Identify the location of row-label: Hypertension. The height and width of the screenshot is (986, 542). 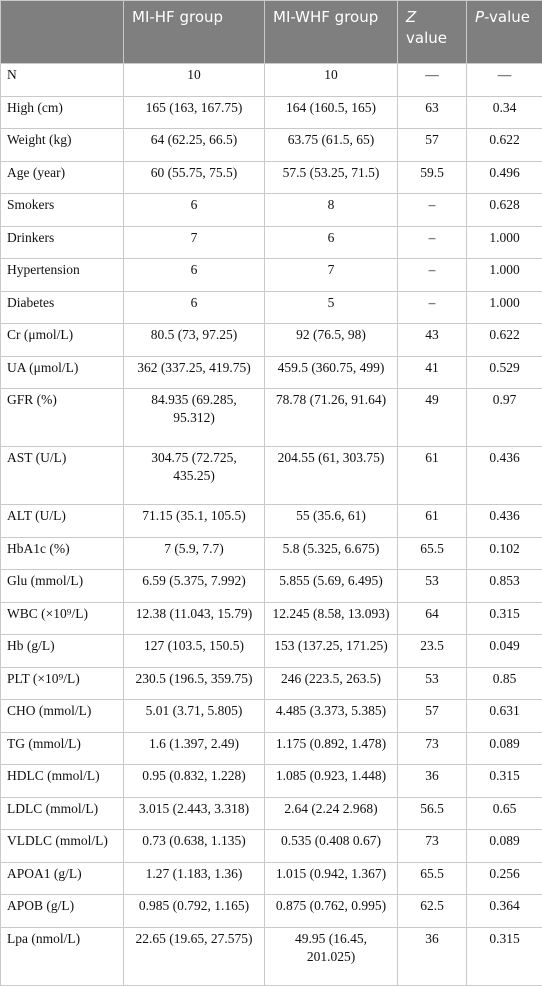
(62, 275).